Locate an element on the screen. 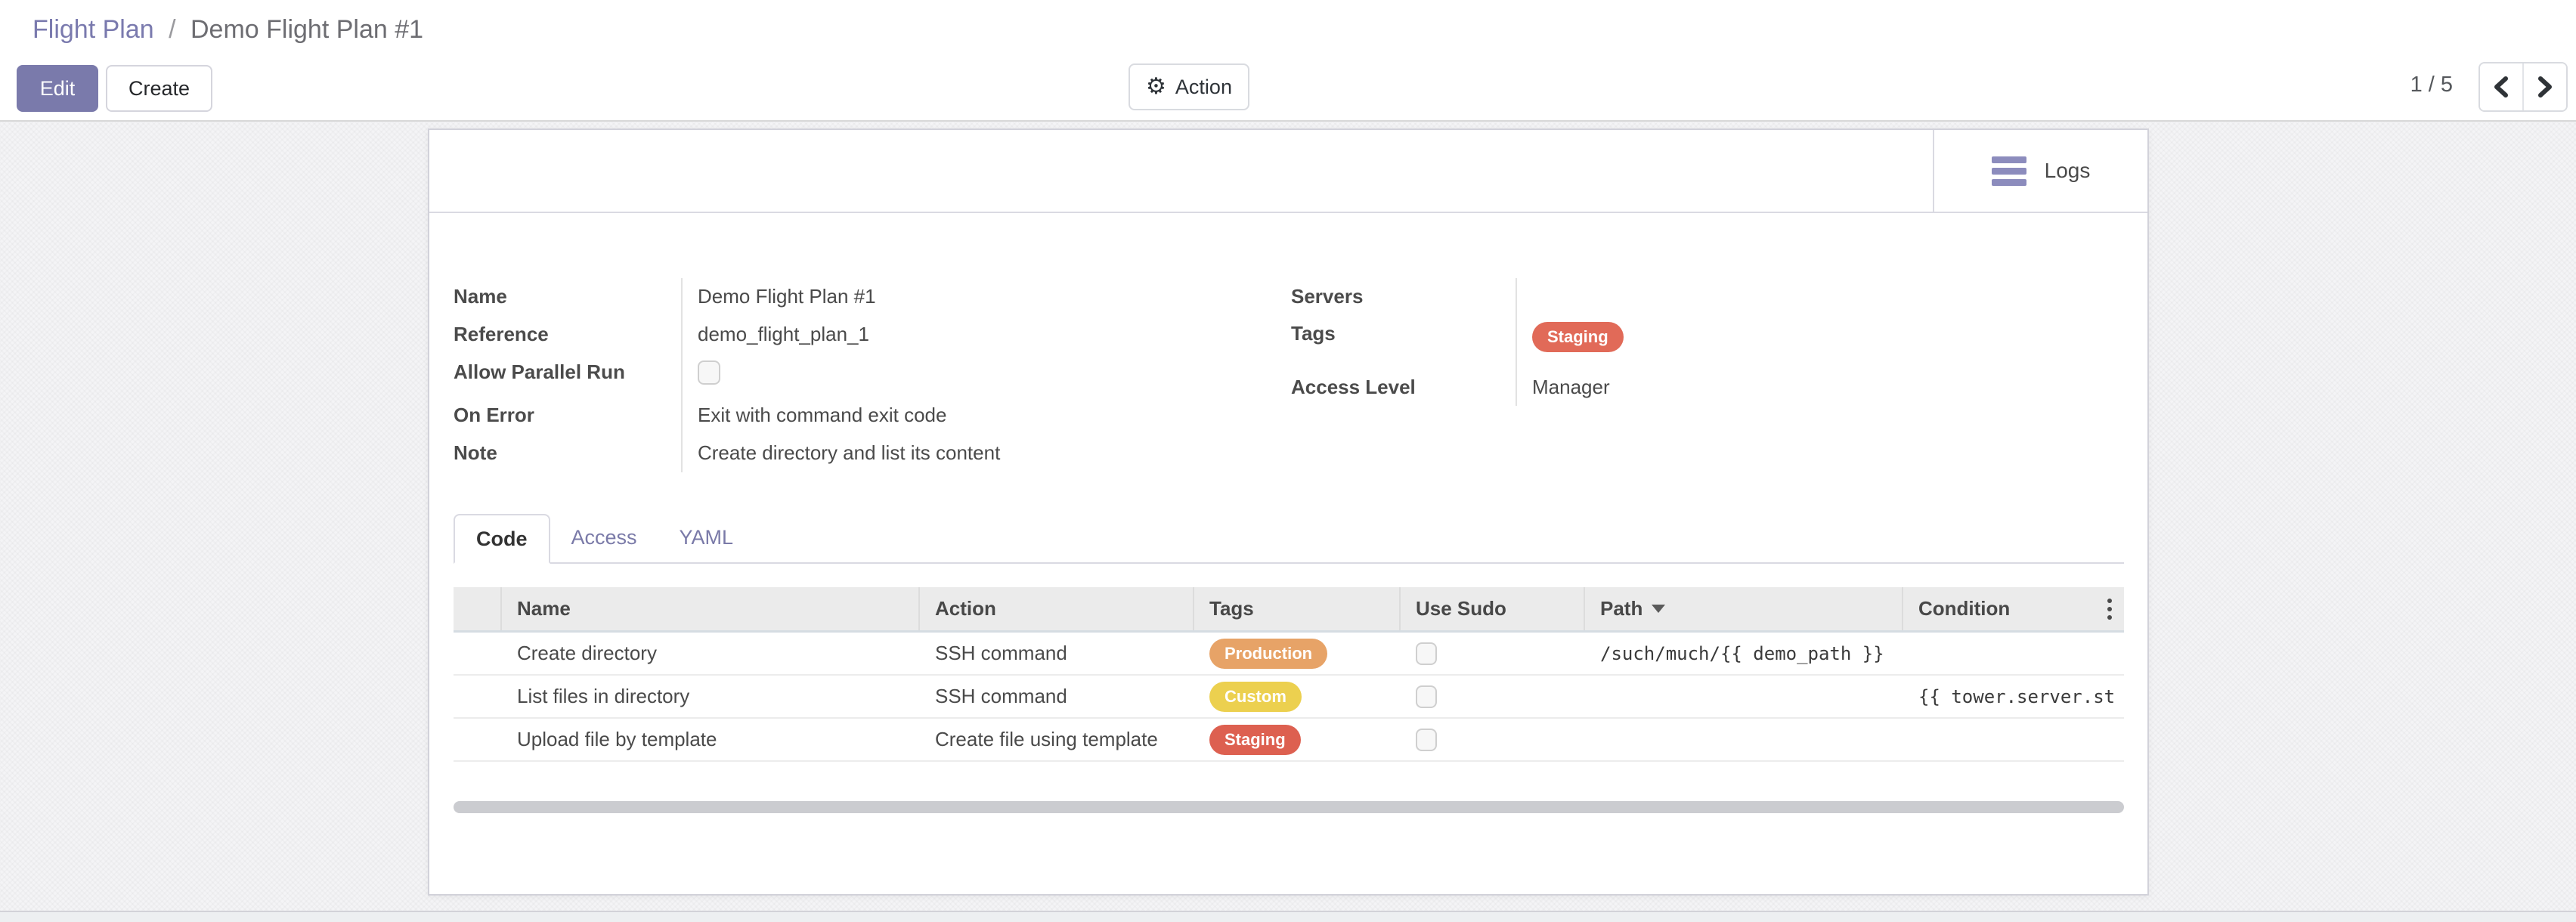 This screenshot has height=922, width=2576. row-action-cell: Create file using template is located at coordinates (1046, 739).